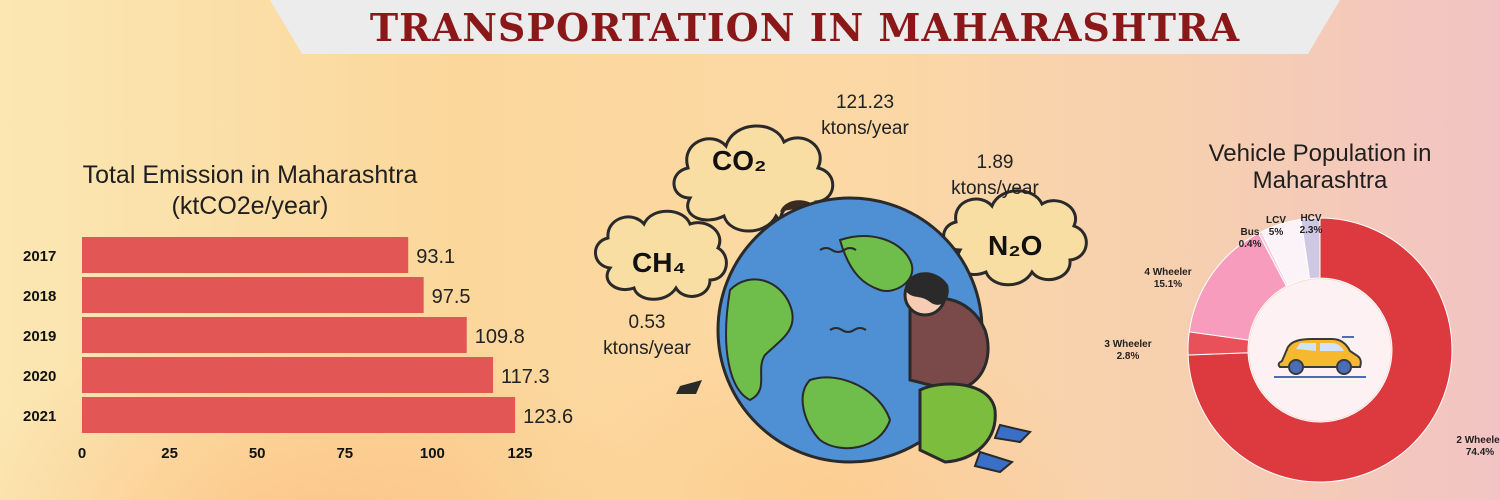 This screenshot has width=1500, height=500. I want to click on bar-value-label: 109.8, so click(500, 337).